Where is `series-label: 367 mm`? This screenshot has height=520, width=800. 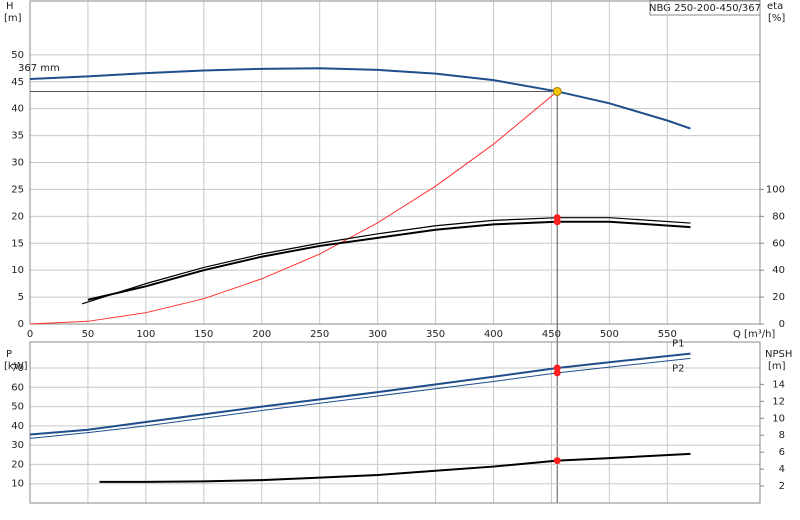
series-label: 367 mm is located at coordinates (39, 68).